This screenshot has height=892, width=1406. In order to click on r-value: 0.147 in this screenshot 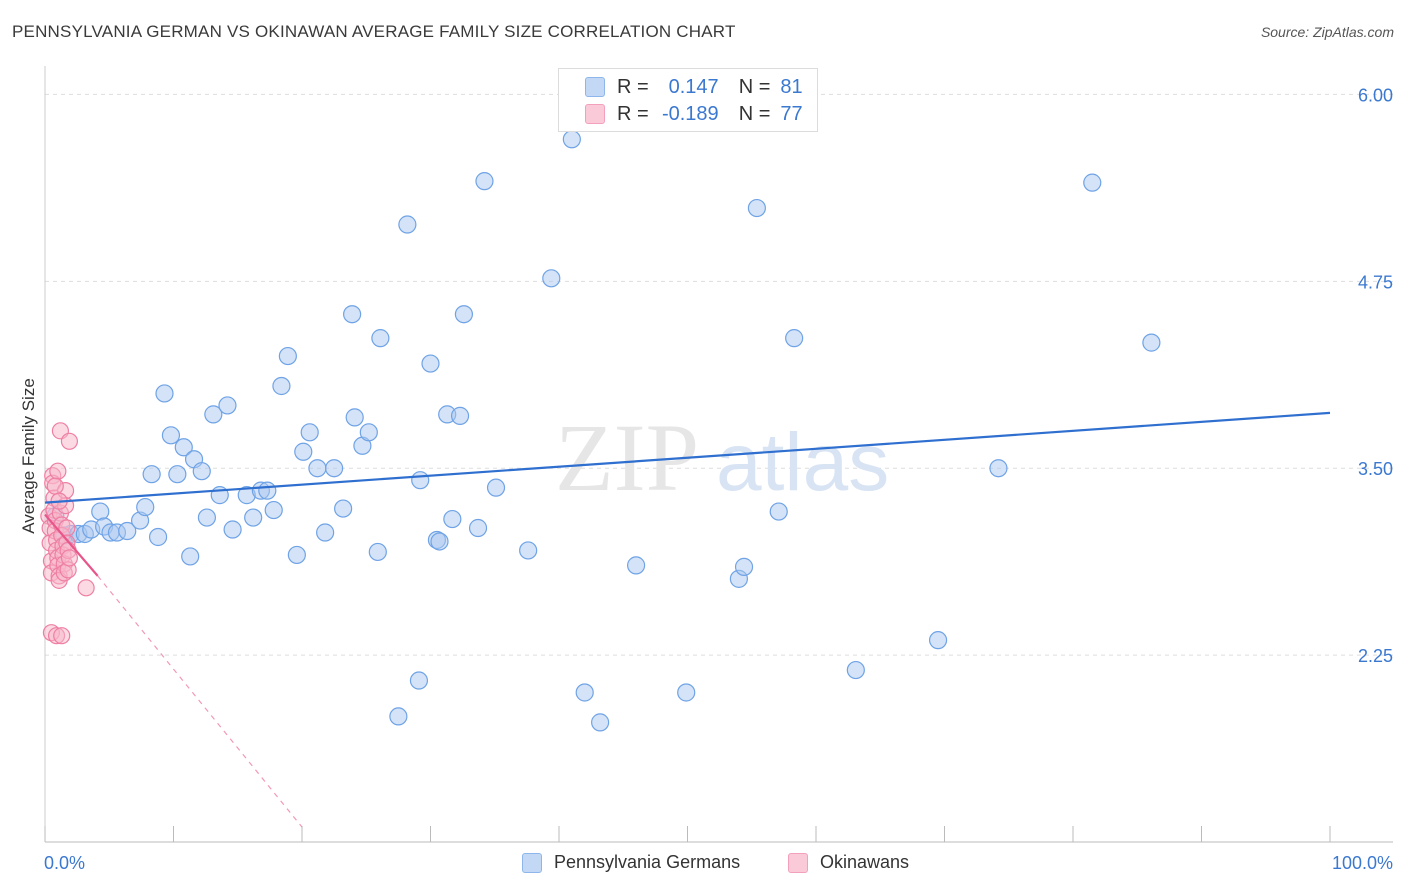, I will do `click(693, 86)`.